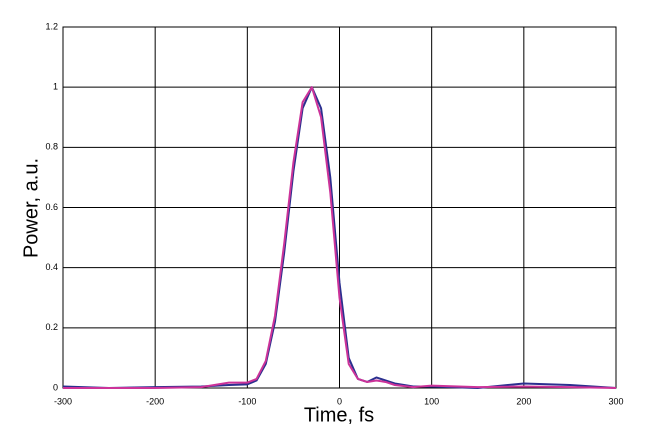 This screenshot has width=659, height=435. I want to click on y-axis-title: Power, a.u., so click(31, 208).